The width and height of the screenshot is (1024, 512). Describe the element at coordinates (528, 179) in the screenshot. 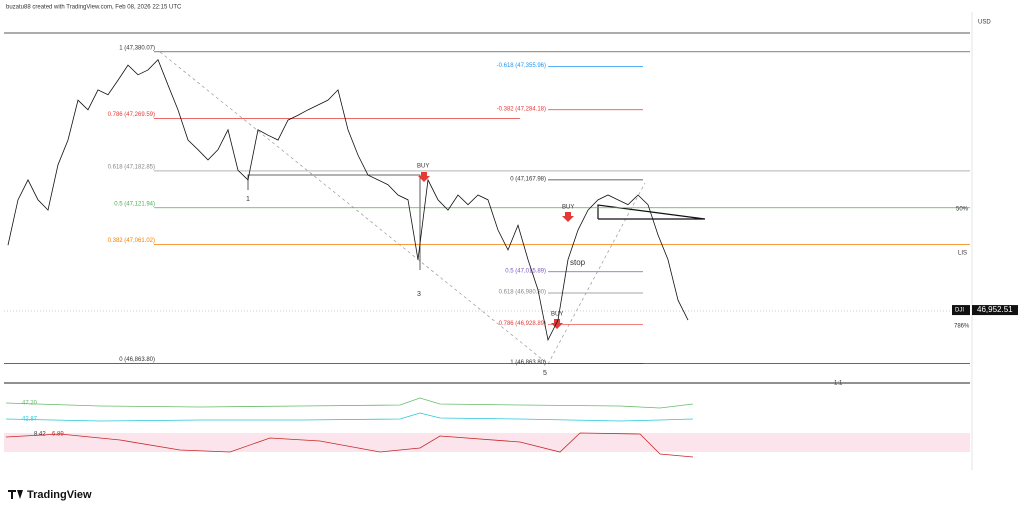

I see `fib-label: 0 (47,167.98)` at that location.